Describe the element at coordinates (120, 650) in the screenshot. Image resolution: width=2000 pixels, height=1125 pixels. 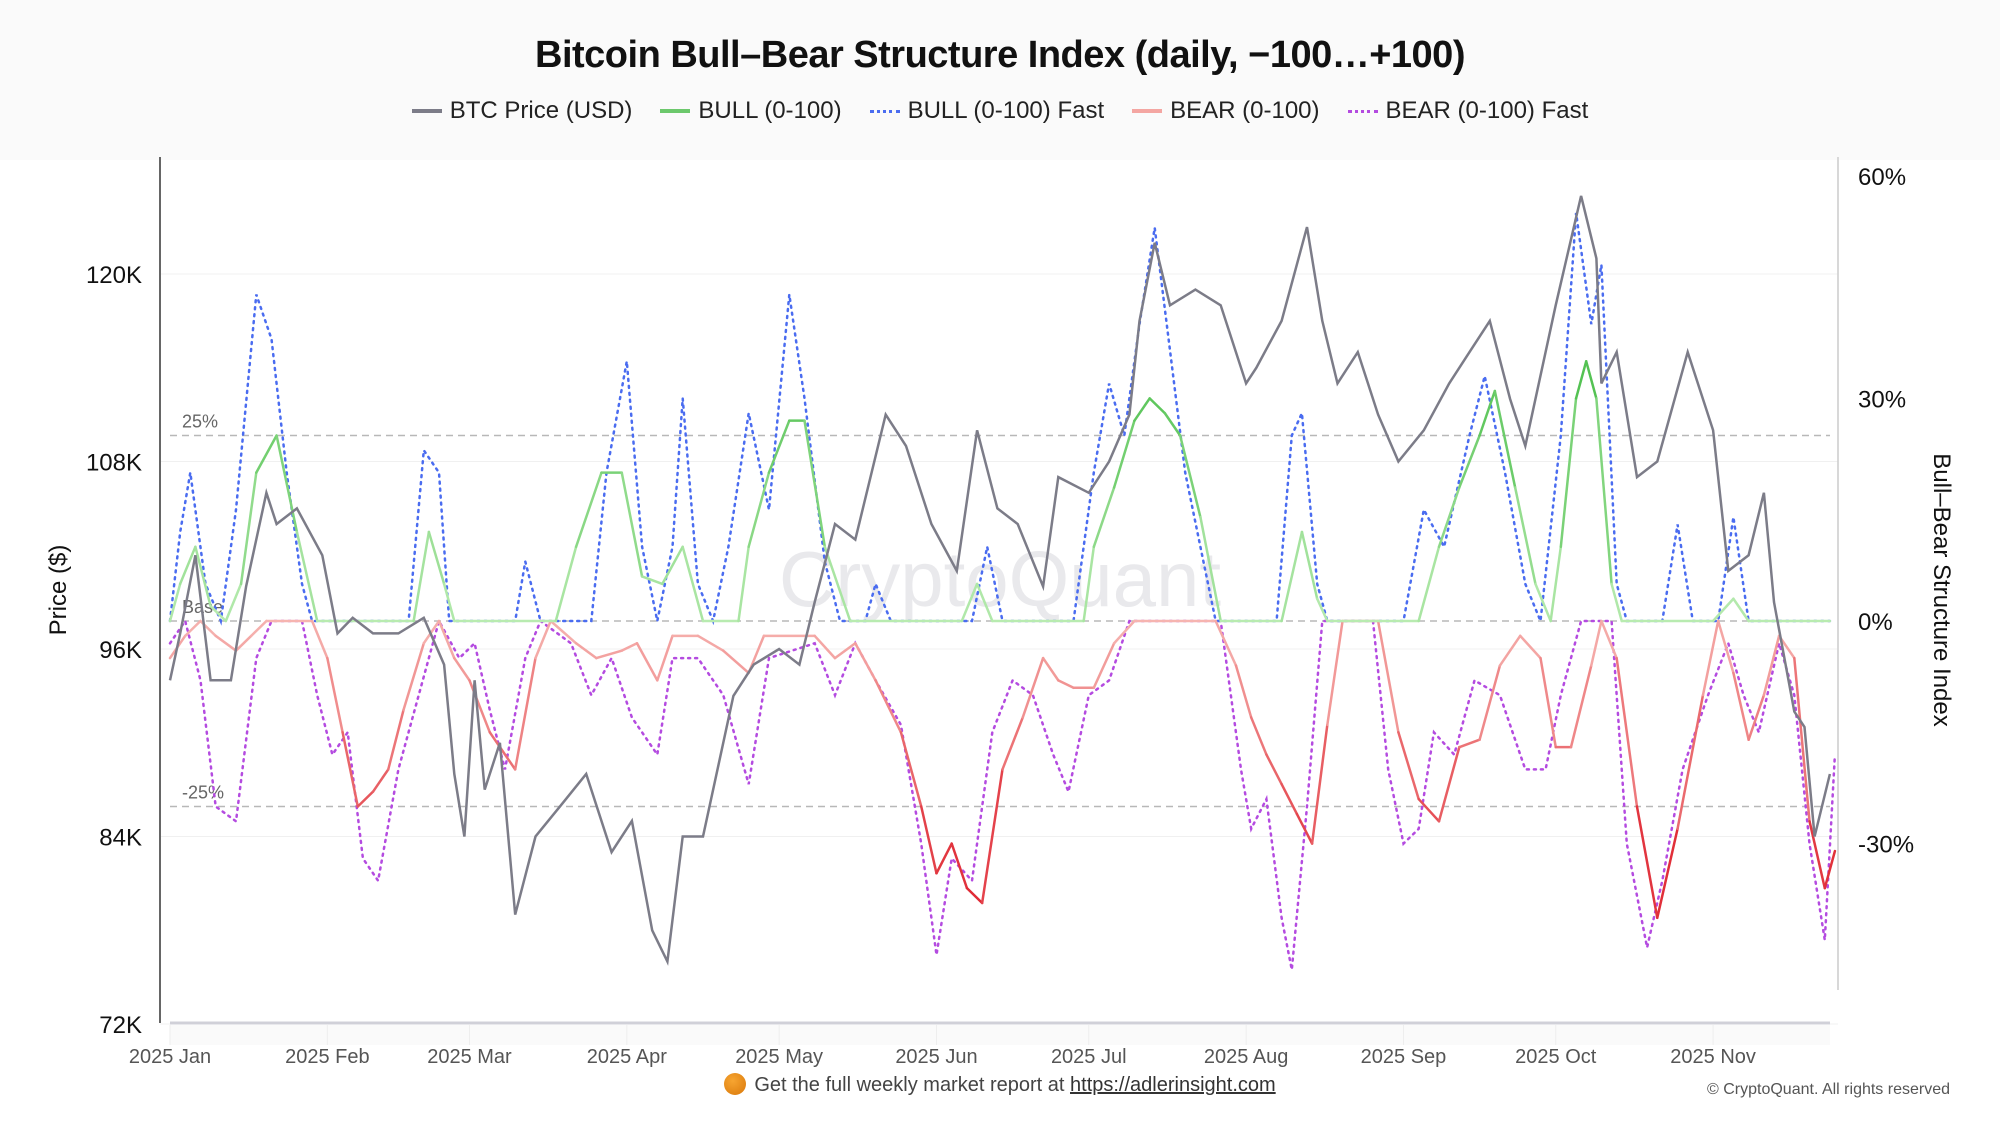
I see `left-tick-label: 96K` at that location.